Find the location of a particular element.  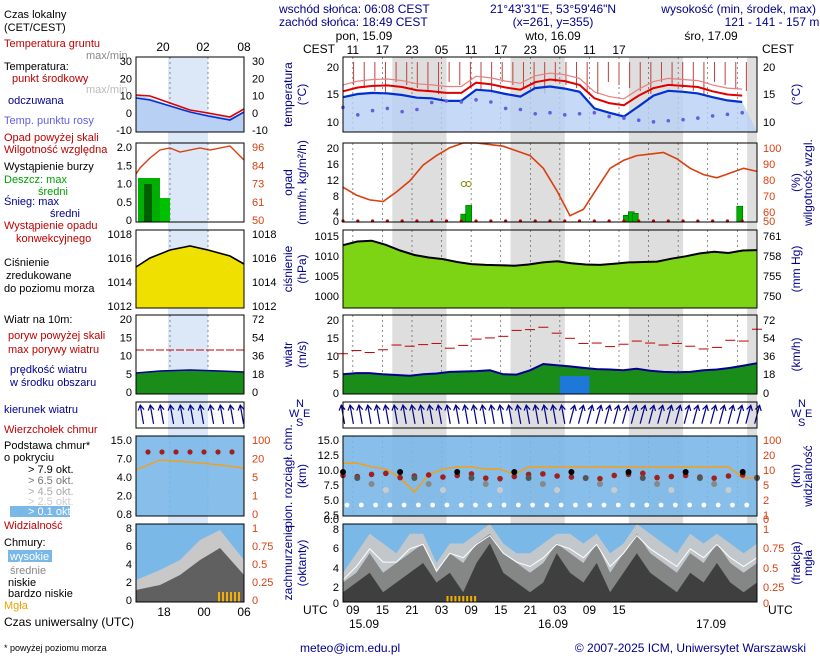

legend-wind: poryw powyżej skali is located at coordinates (56, 336).